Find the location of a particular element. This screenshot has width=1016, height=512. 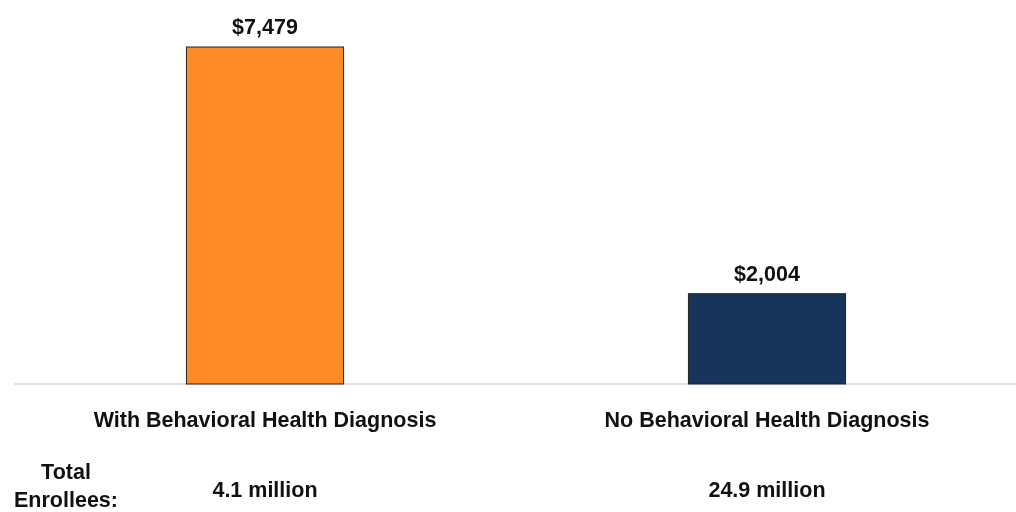

data-label: $2,004 is located at coordinates (767, 273).